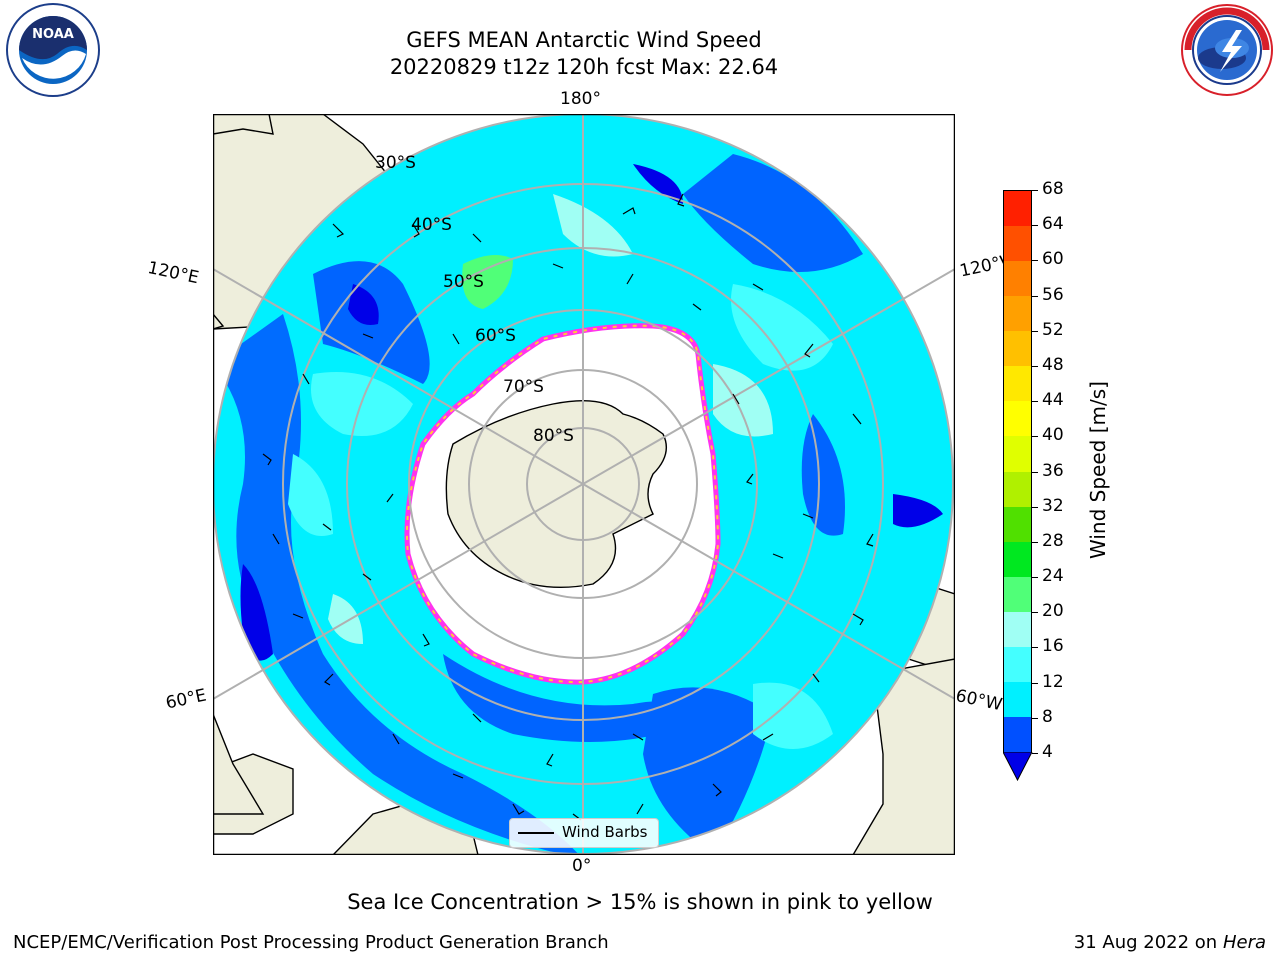 This screenshot has height=960, width=1280. Describe the element at coordinates (978, 701) in the screenshot. I see `lon-label-60w: 60°W` at that location.